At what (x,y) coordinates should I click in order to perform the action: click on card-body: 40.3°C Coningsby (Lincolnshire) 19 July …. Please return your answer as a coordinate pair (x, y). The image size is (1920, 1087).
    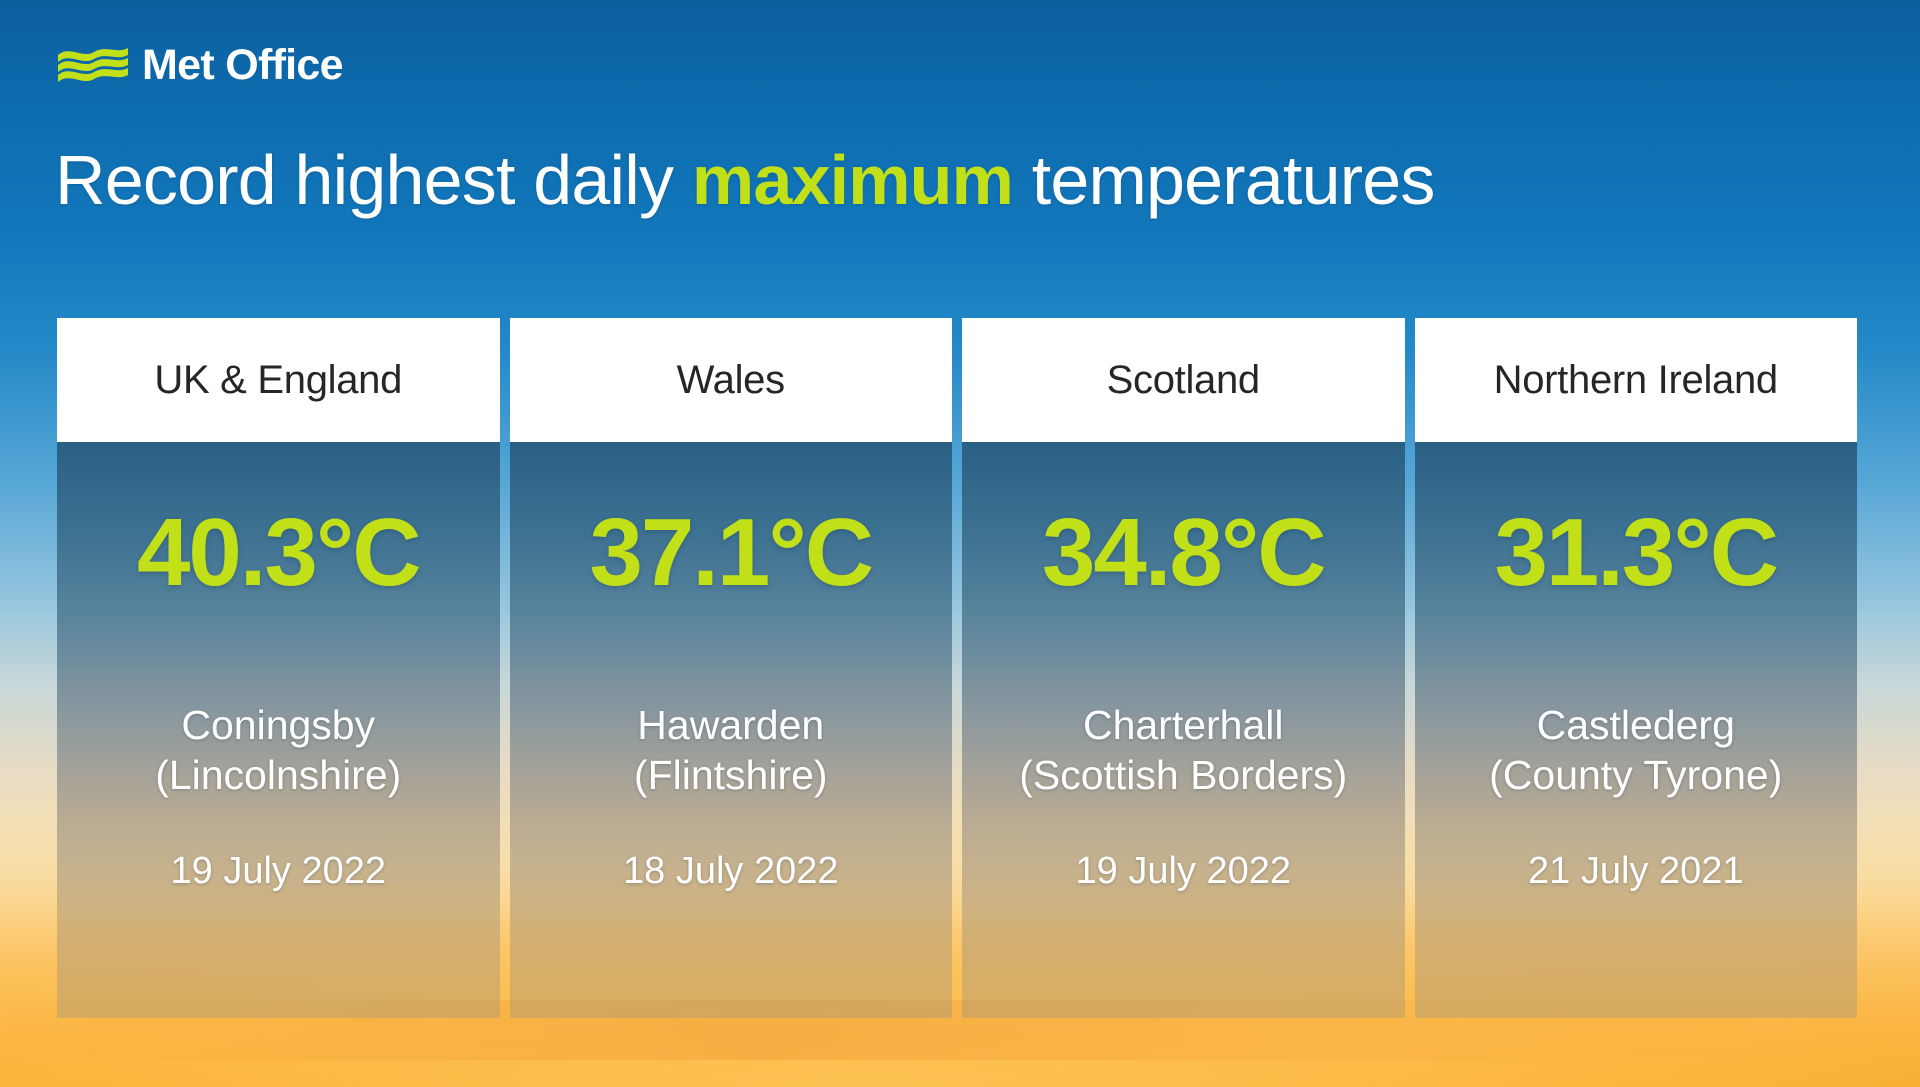
    Looking at the image, I should click on (278, 730).